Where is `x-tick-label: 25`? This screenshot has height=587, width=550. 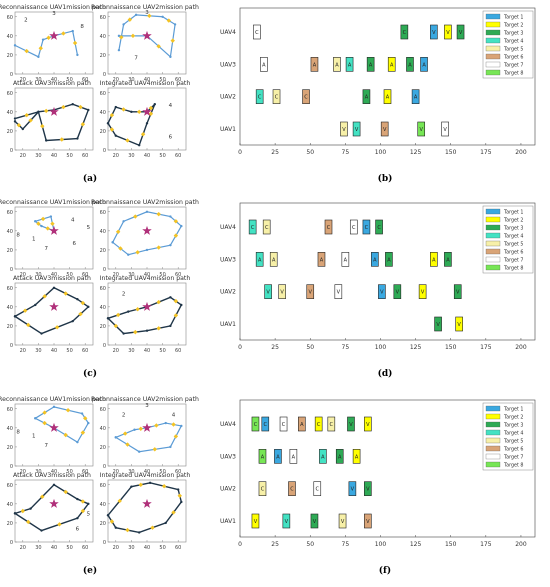
x-tick-label: 25 is located at coordinates (275, 347).